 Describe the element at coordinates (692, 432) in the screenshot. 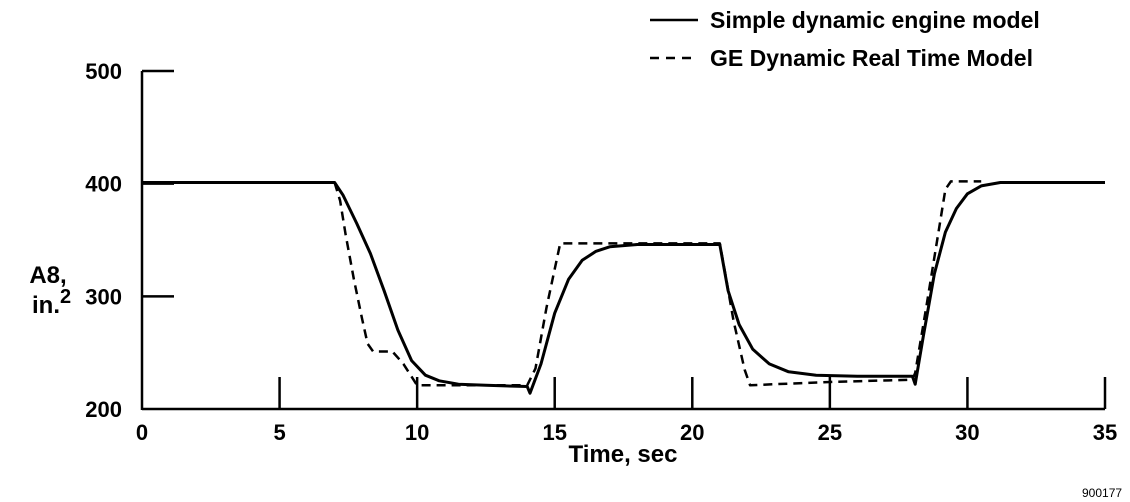

I see `x-tick-label-20: 20` at that location.